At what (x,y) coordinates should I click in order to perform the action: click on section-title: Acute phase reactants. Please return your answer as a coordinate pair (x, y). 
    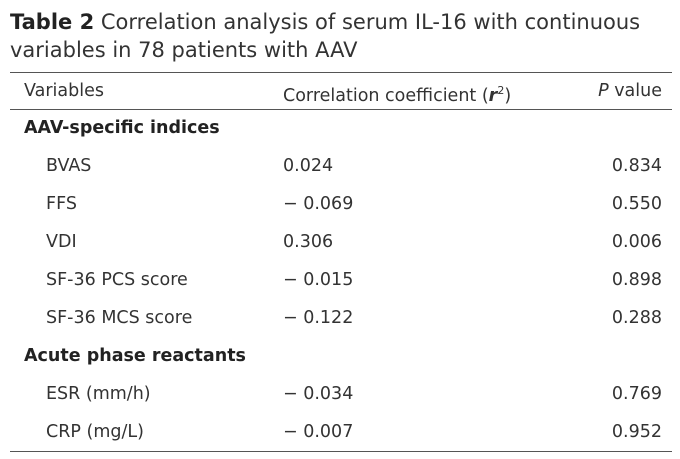
    Looking at the image, I should click on (135, 356).